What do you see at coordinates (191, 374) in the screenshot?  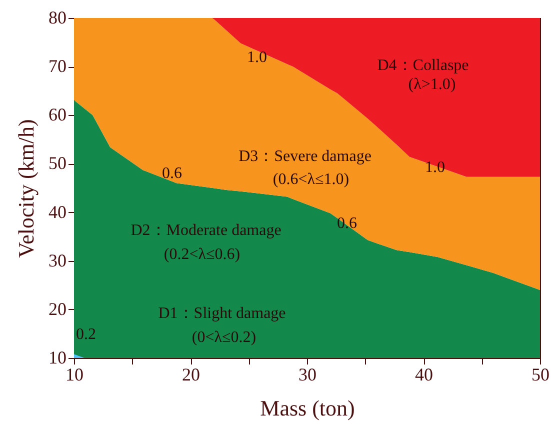 I see `x-tick-label: 20` at bounding box center [191, 374].